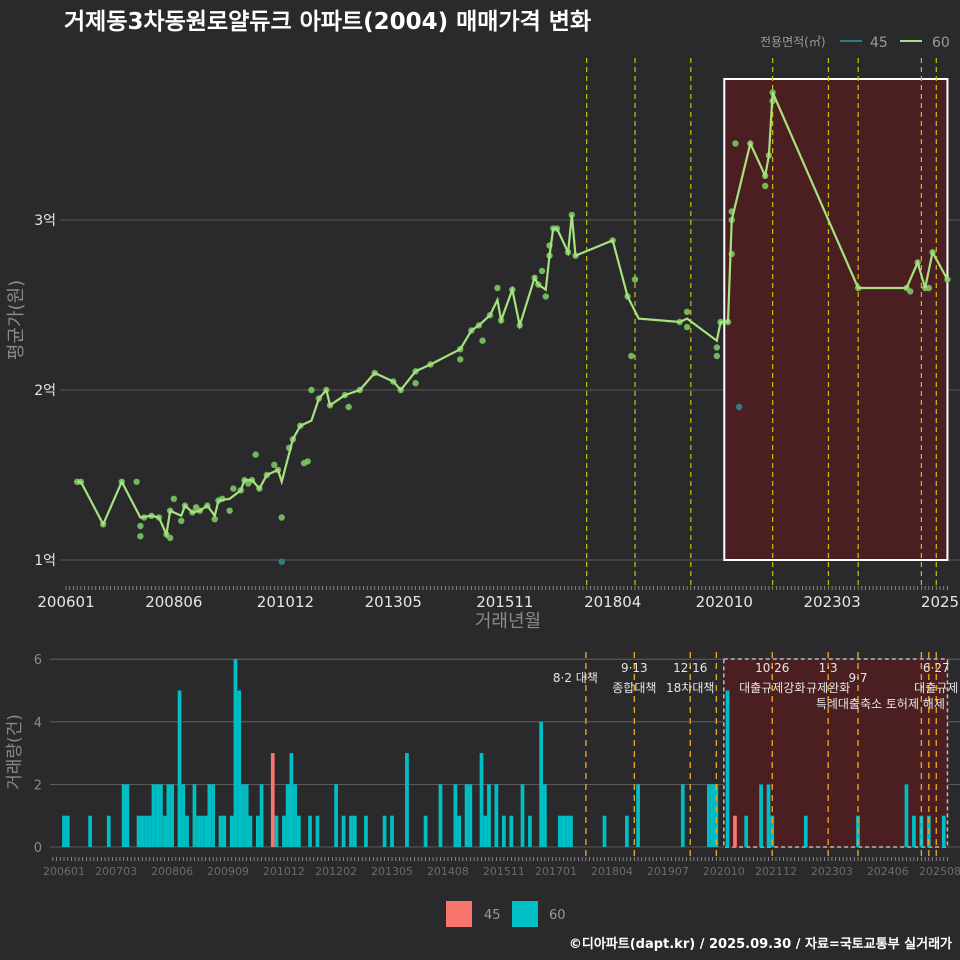  Describe the element at coordinates (38, 660) in the screenshot. I see `y-tick-label: 6` at that location.